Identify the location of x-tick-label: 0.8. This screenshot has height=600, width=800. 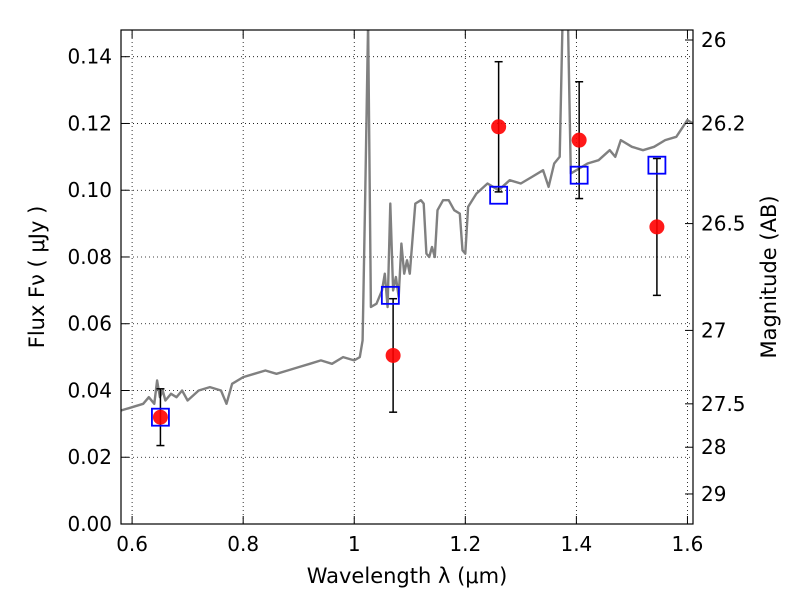
(243, 544).